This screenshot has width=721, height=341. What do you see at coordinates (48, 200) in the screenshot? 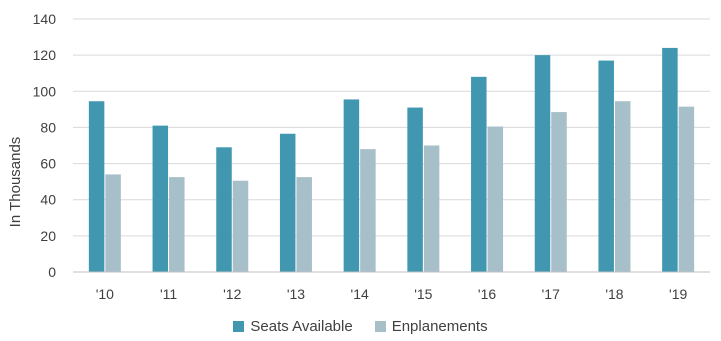
I see `y-tick-label: 40` at bounding box center [48, 200].